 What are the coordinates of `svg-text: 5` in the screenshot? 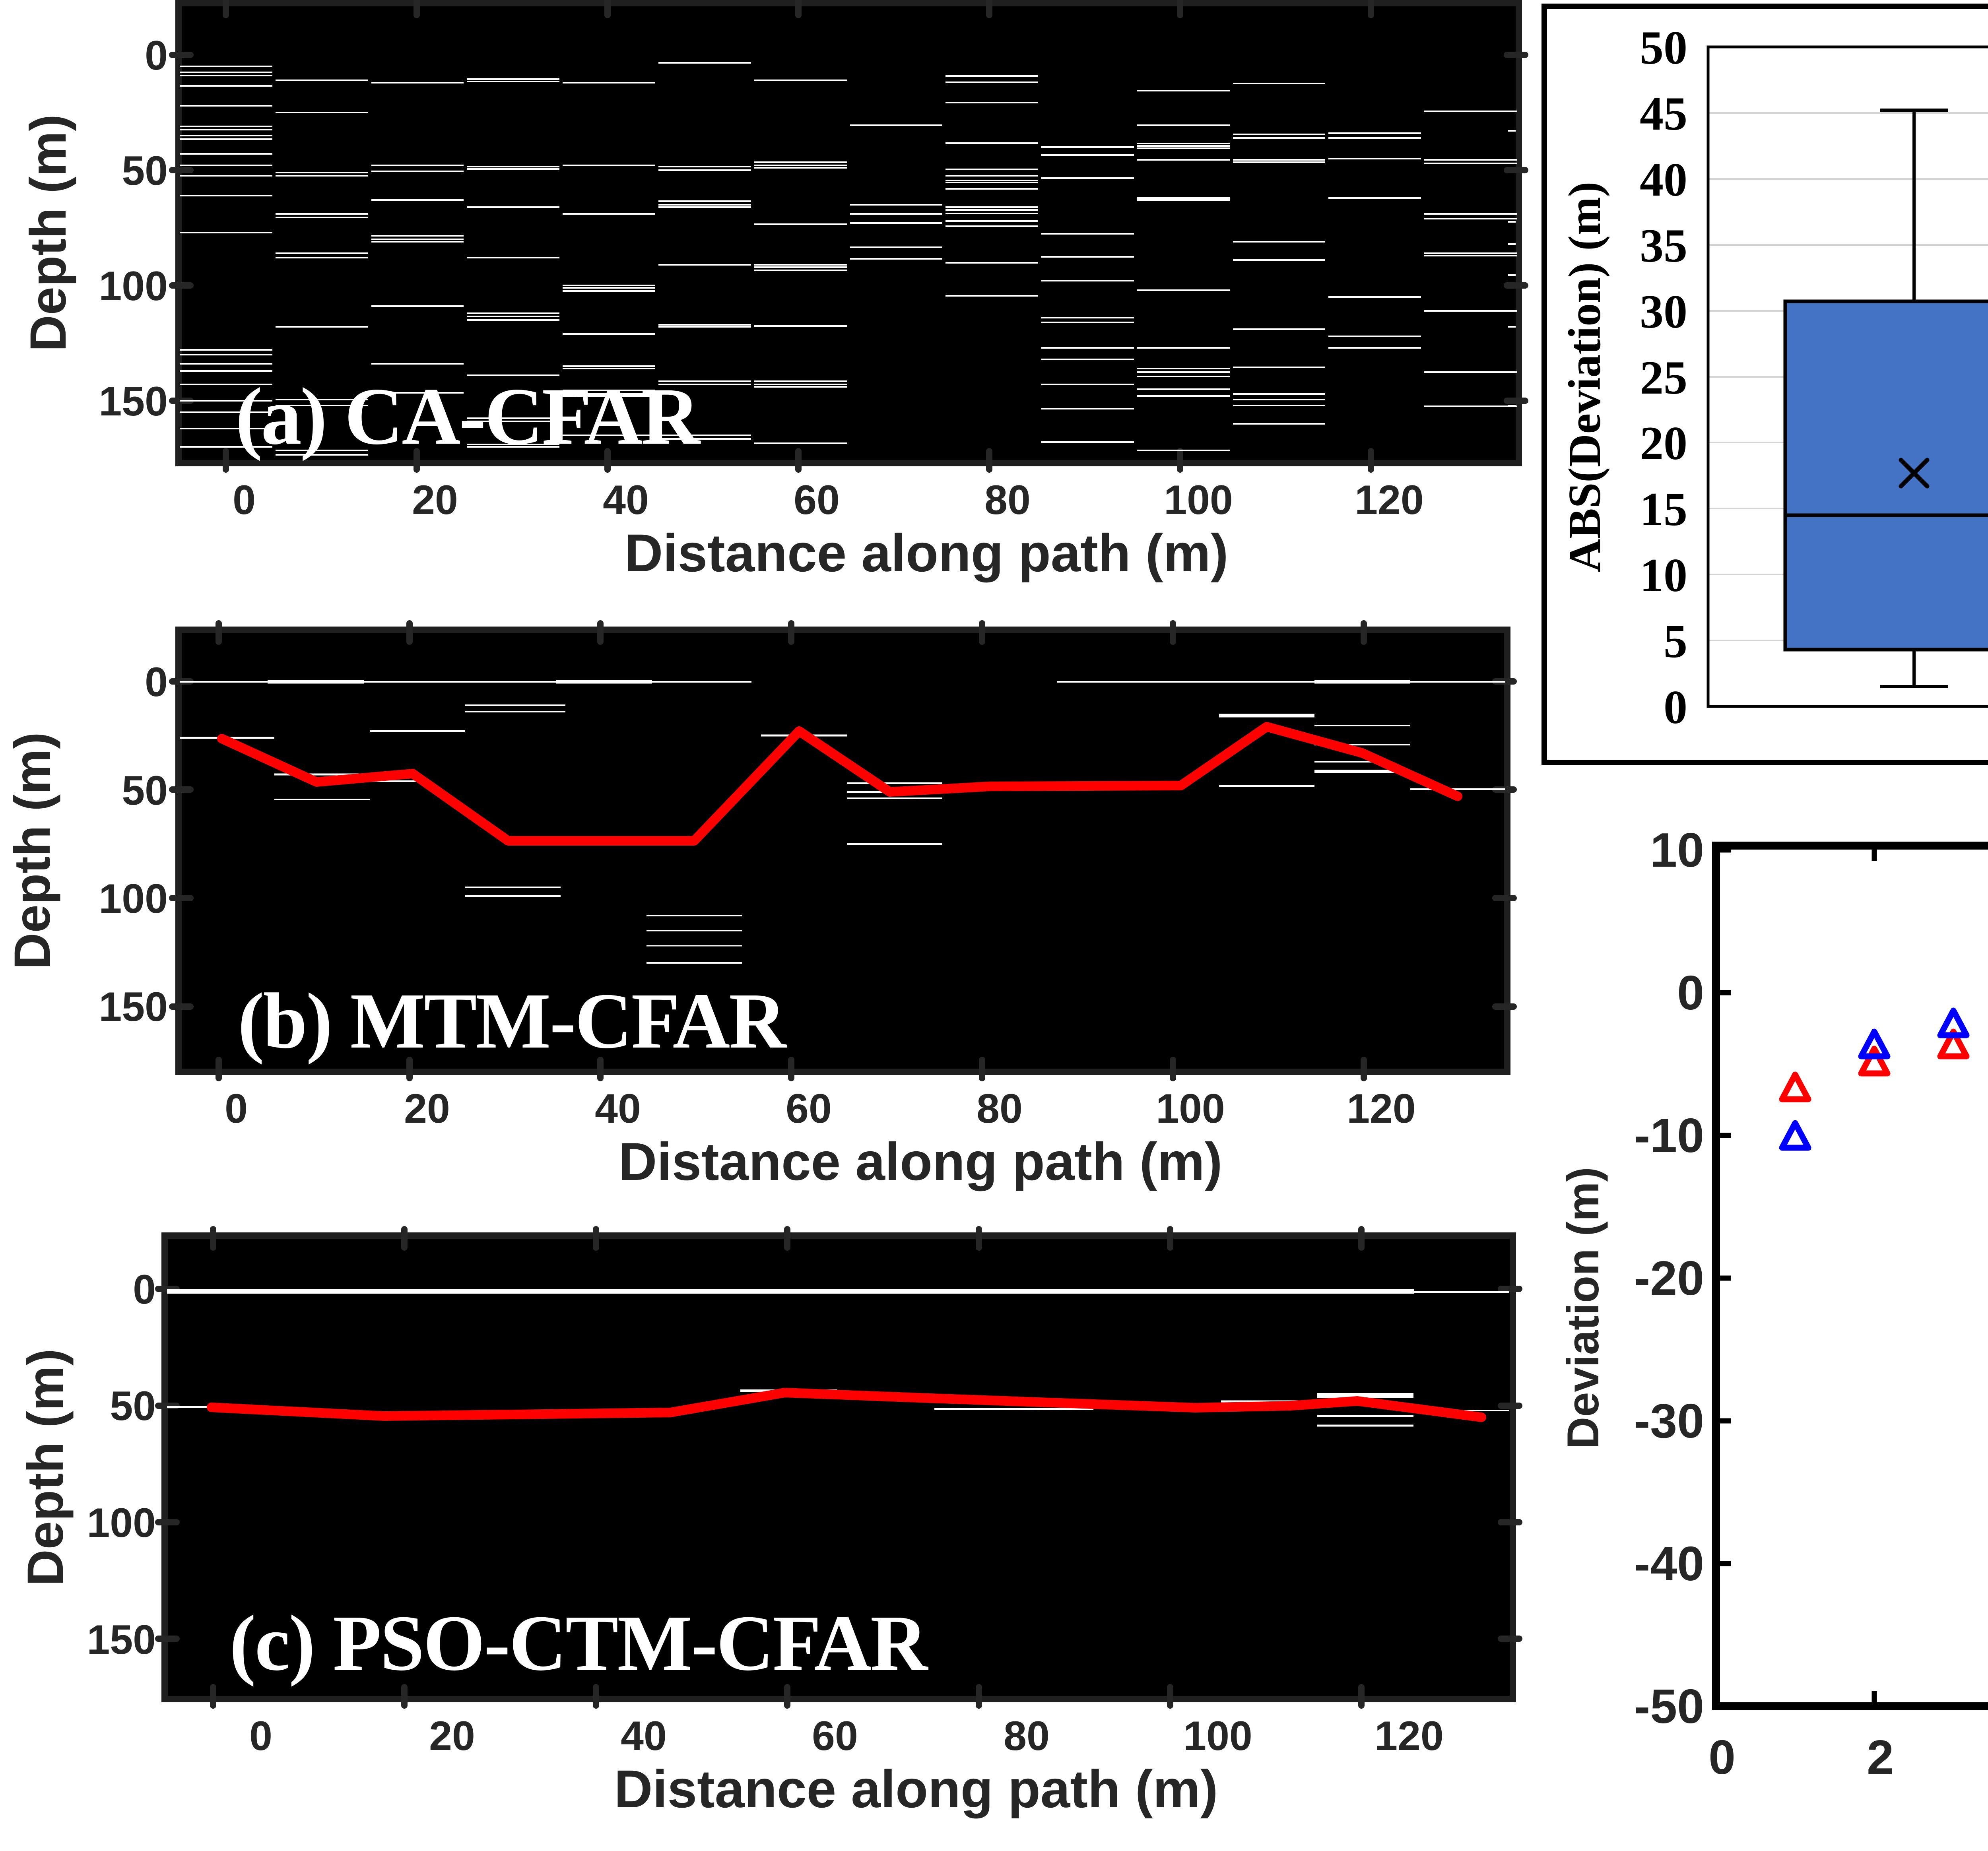 It's located at (1675, 641).